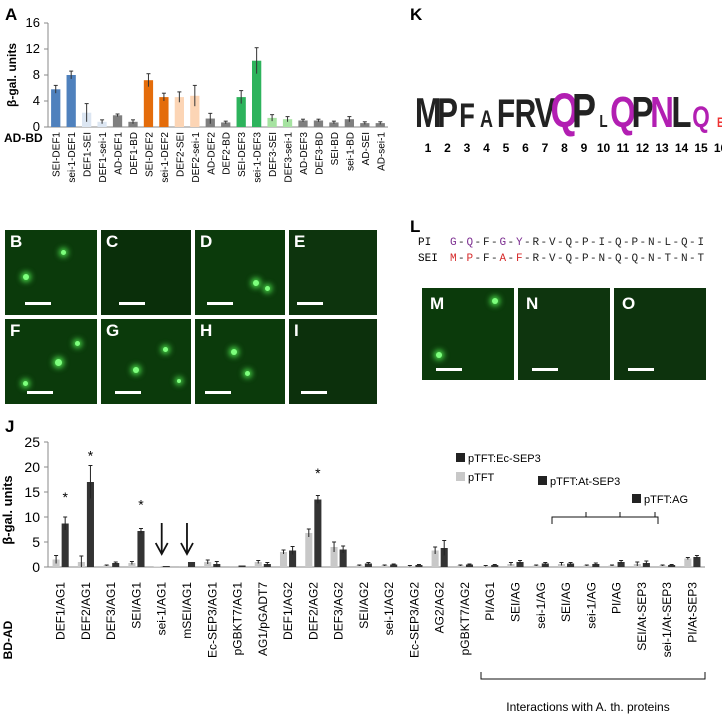  What do you see at coordinates (460, 566) in the screenshot?
I see `bar-pTFT-pGBKT7/AG2` at bounding box center [460, 566].